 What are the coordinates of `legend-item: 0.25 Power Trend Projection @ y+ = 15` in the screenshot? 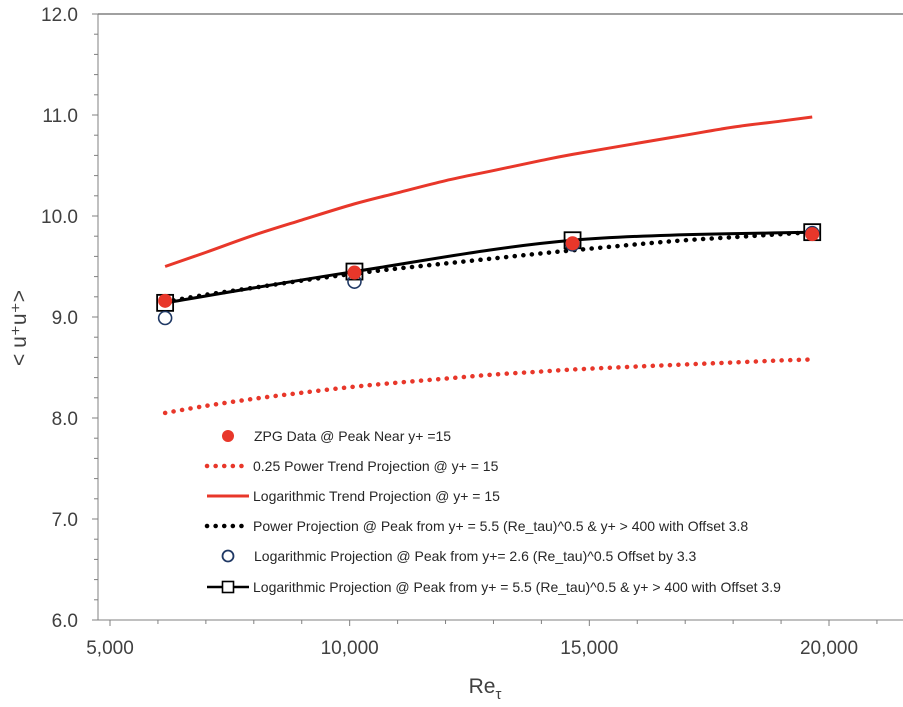 It's located at (351, 466).